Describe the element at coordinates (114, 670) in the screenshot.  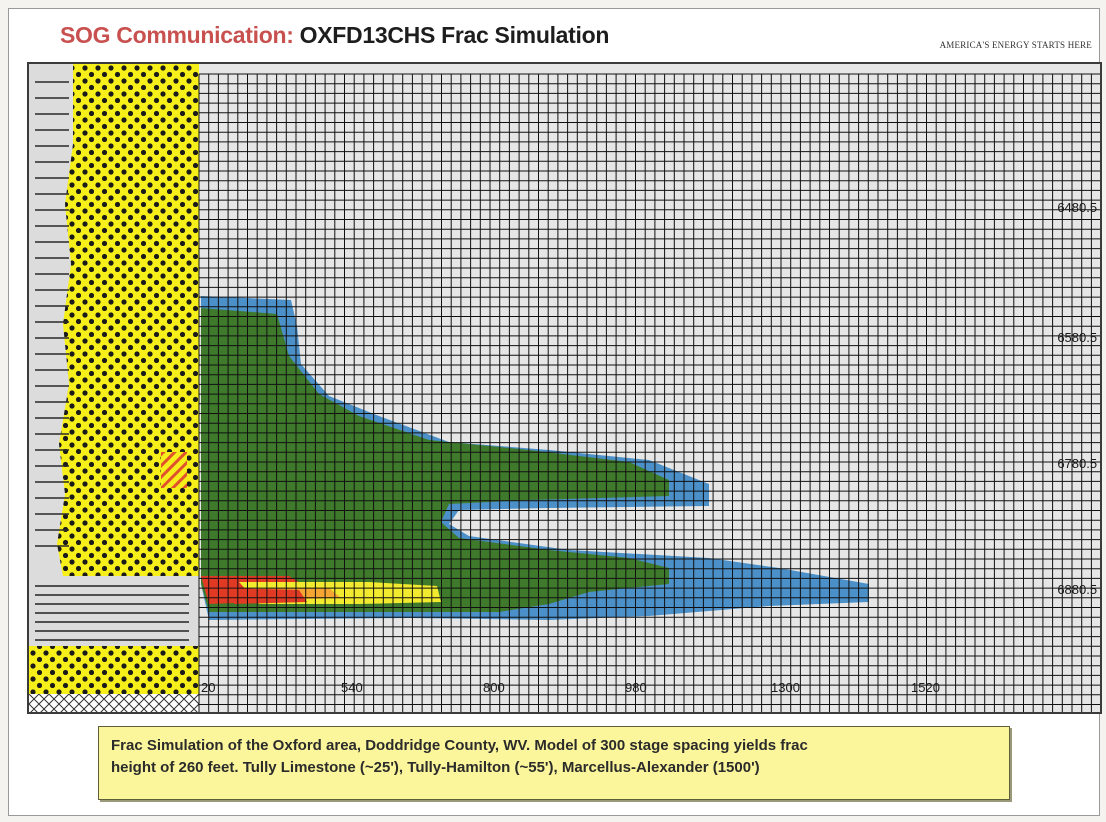
I see `dotted-sandstone-lower` at that location.